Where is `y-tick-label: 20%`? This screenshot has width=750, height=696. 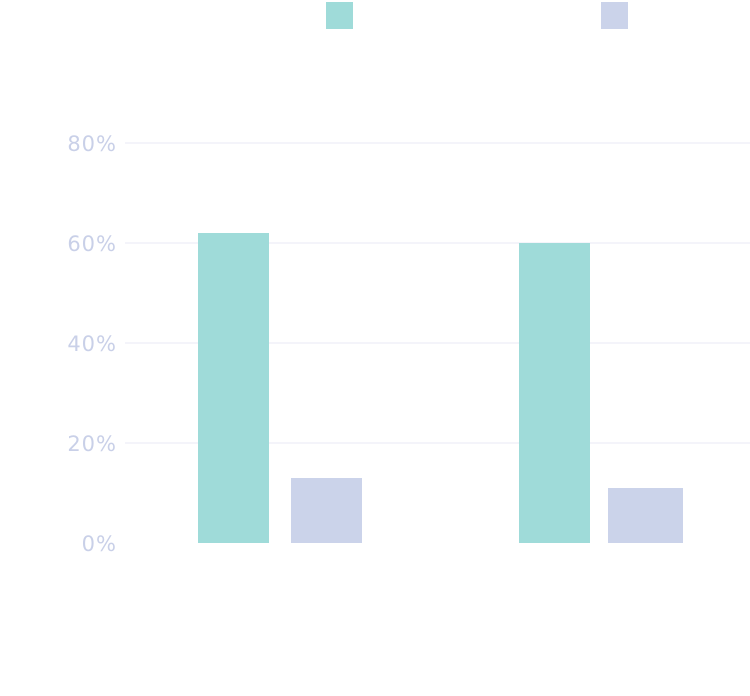 y-tick-label: 20% is located at coordinates (92, 444).